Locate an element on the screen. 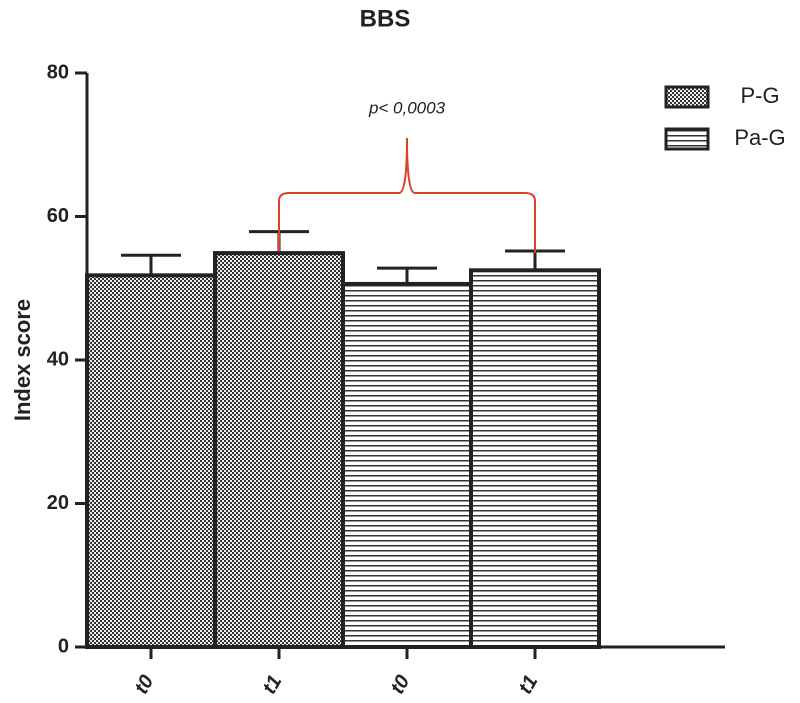  annotation: p< 0,0003 is located at coordinates (407, 107).